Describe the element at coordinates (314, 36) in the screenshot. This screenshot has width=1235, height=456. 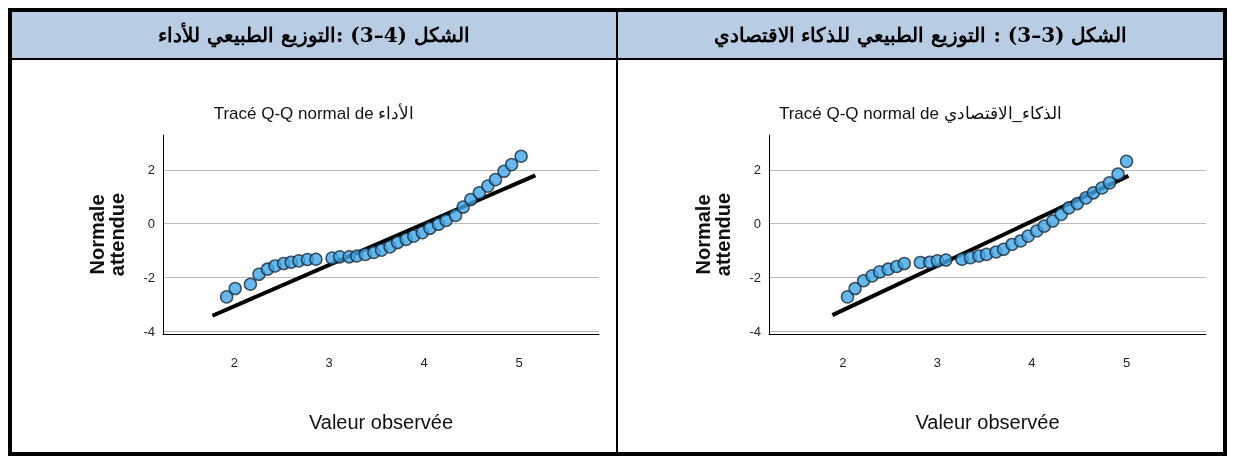
I see `chart-title: الشكل (4–3) :التوزيع الطبيعي للأداء` at that location.